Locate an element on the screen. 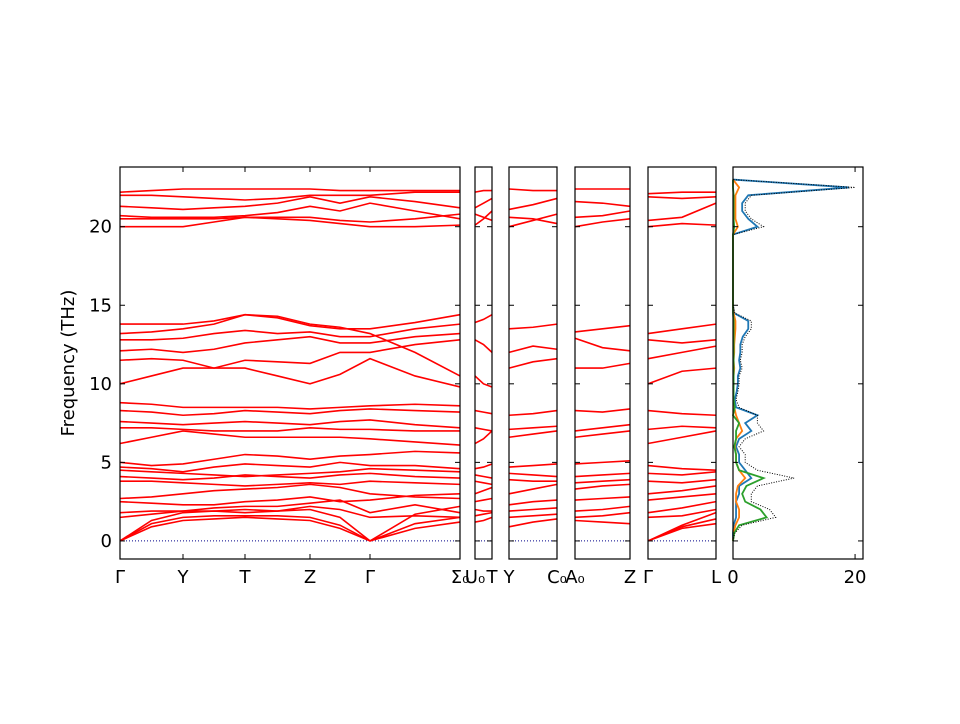 This screenshot has height=724, width=960. y-tick-label: 5 is located at coordinates (106, 462).